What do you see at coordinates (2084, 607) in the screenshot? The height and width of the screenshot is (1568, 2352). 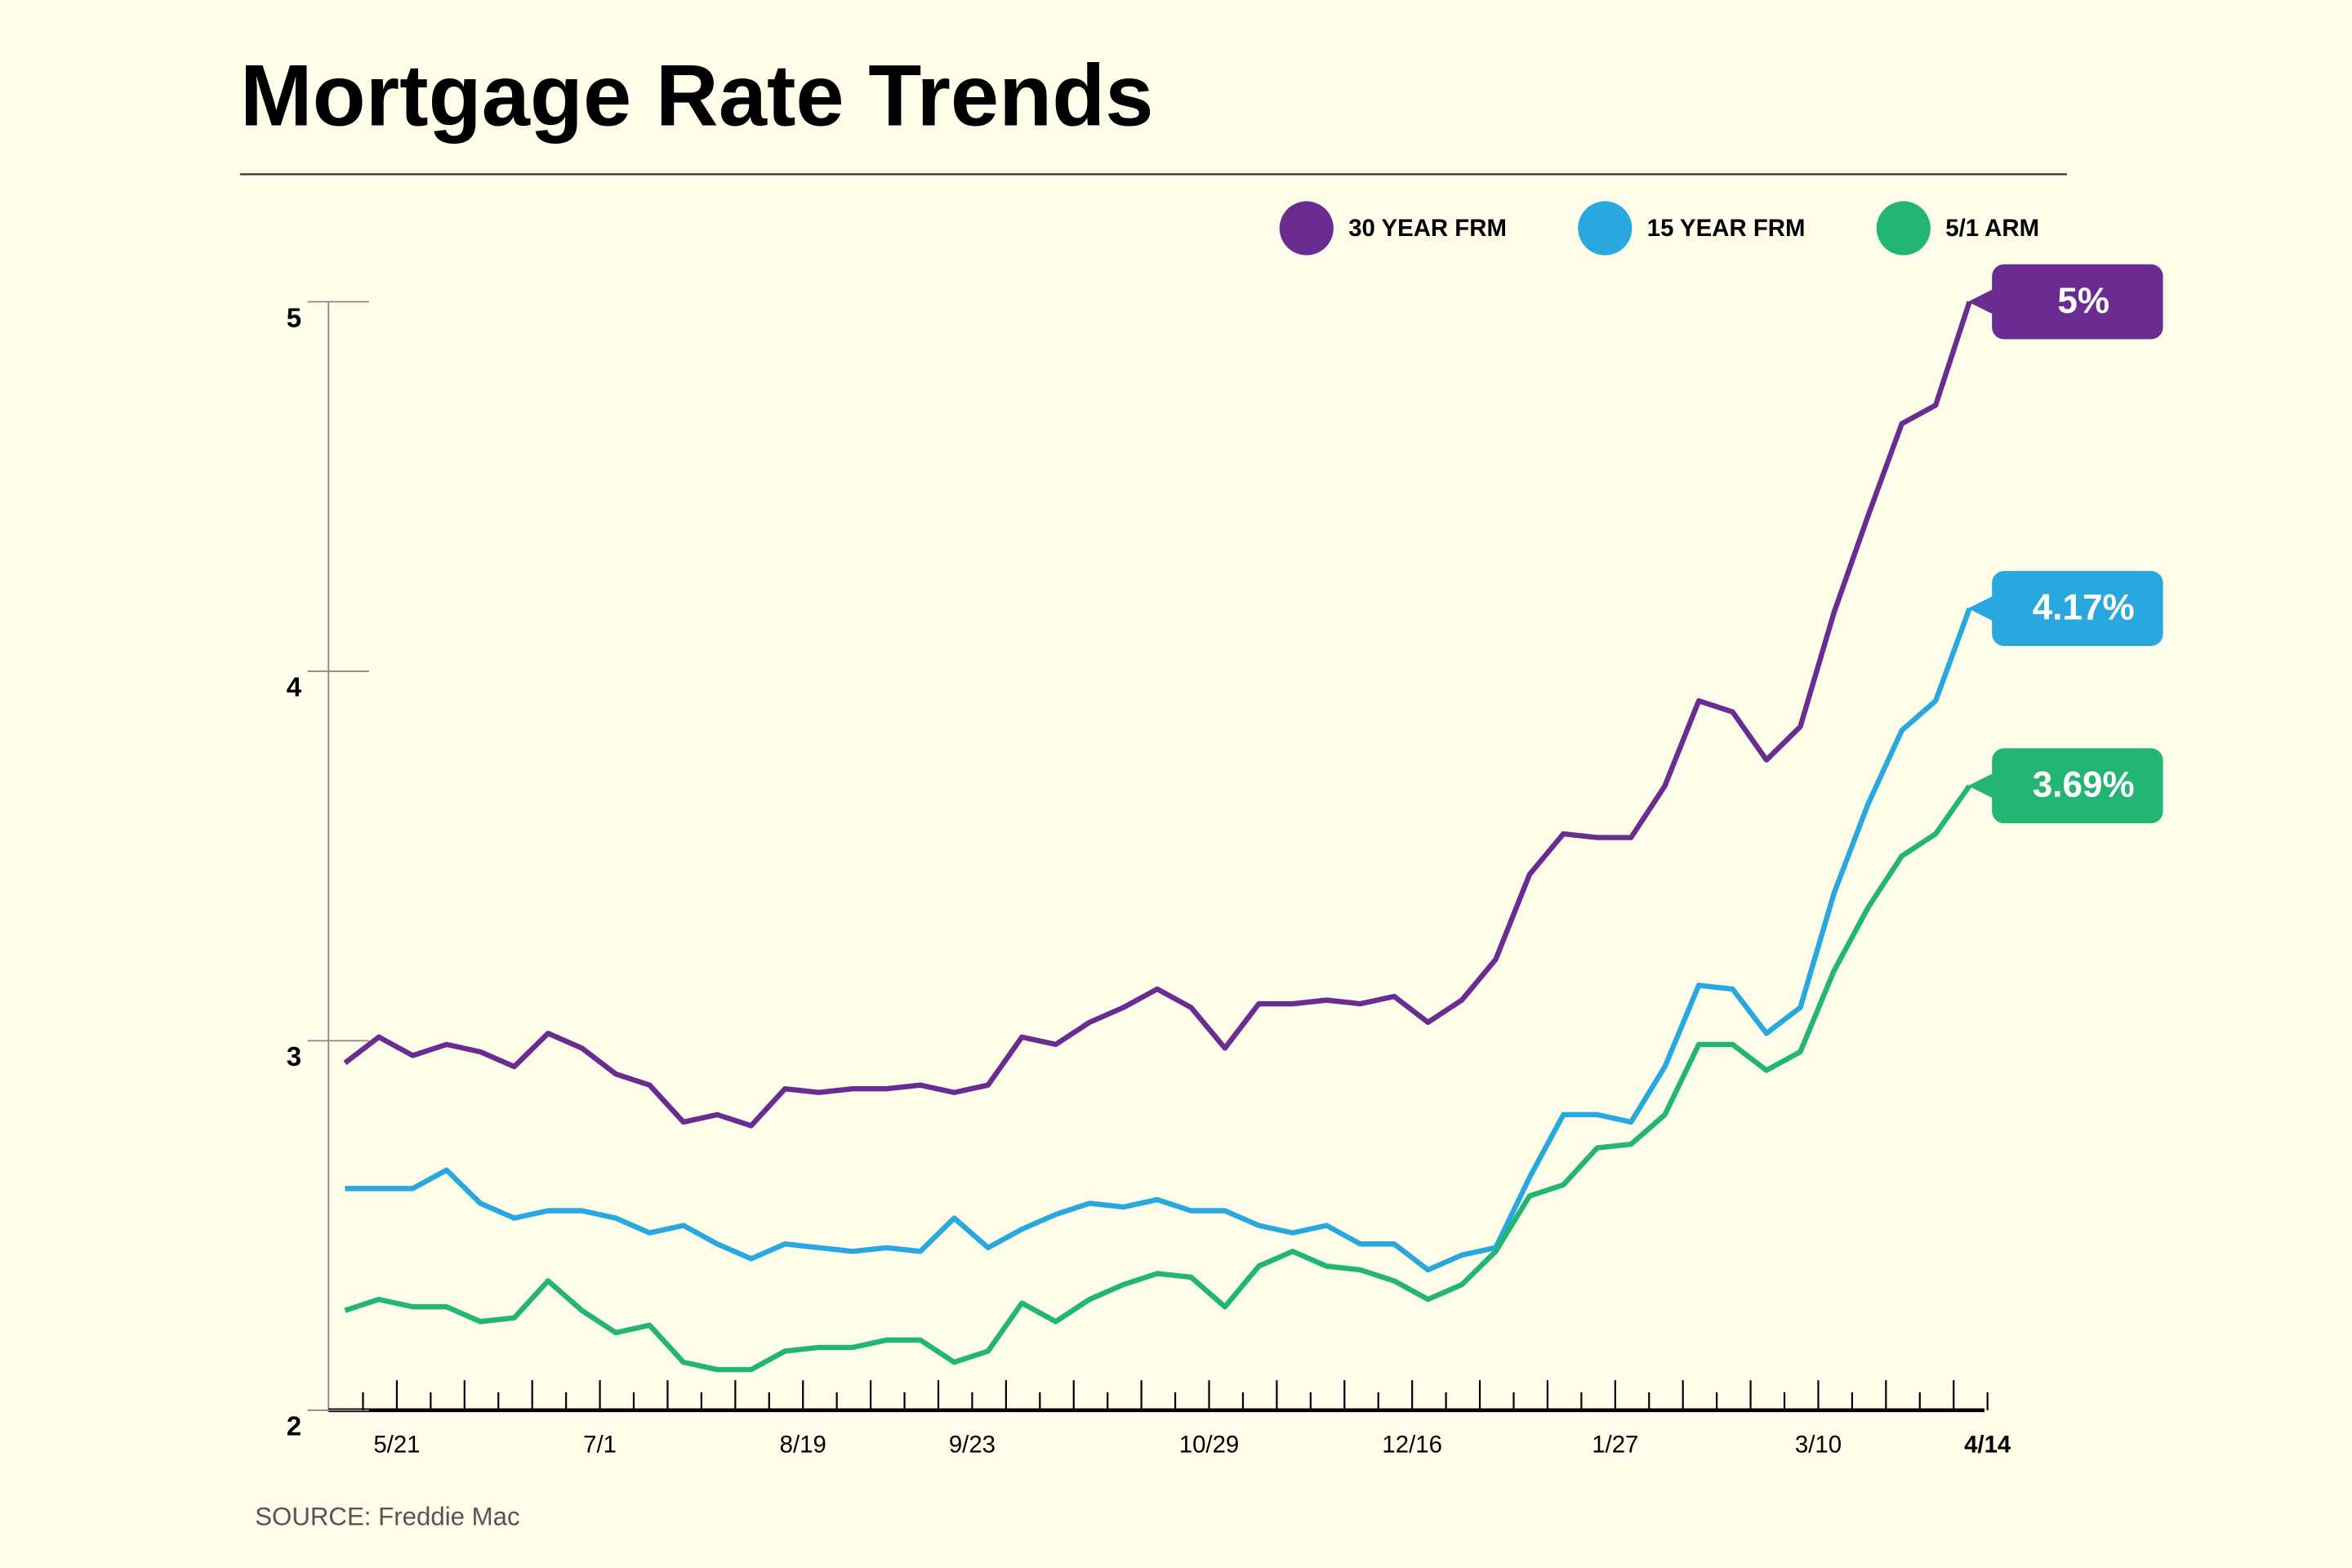 I see `value-label: 4.17%` at bounding box center [2084, 607].